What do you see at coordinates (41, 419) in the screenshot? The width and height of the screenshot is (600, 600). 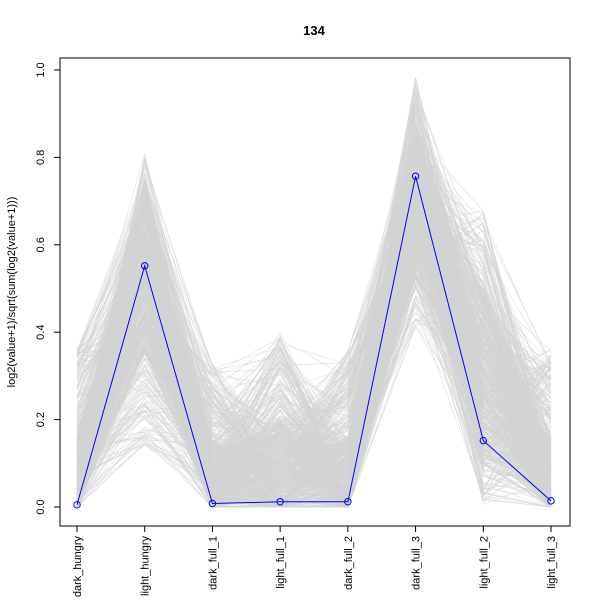 I see `y-tick-label: 0.2` at bounding box center [41, 419].